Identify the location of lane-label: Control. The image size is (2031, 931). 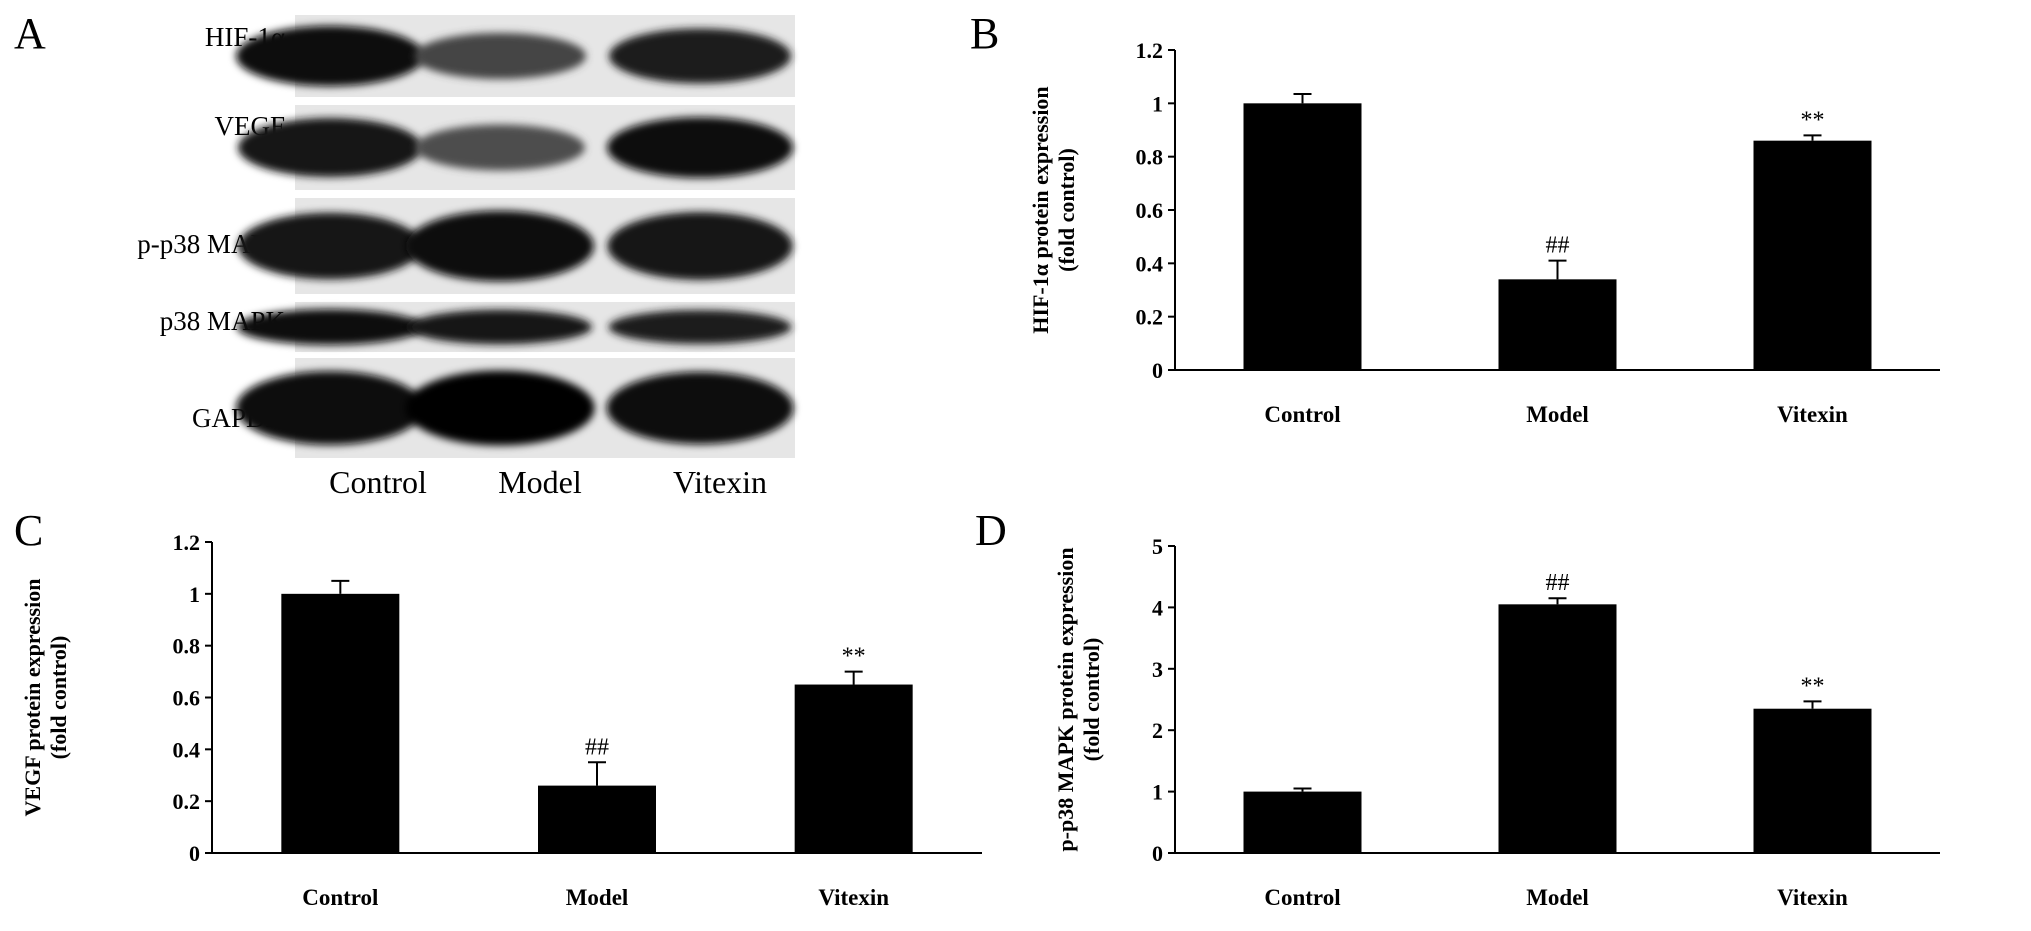
(378, 482).